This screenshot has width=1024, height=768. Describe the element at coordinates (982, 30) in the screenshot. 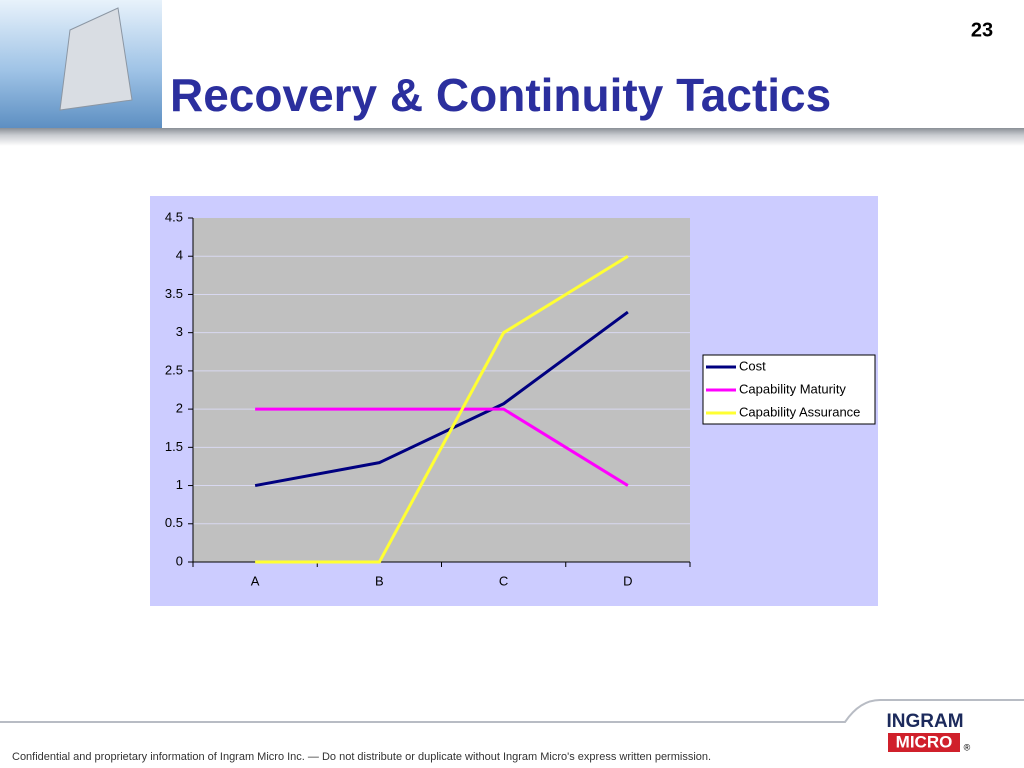

I see `slide-number: 23` at that location.